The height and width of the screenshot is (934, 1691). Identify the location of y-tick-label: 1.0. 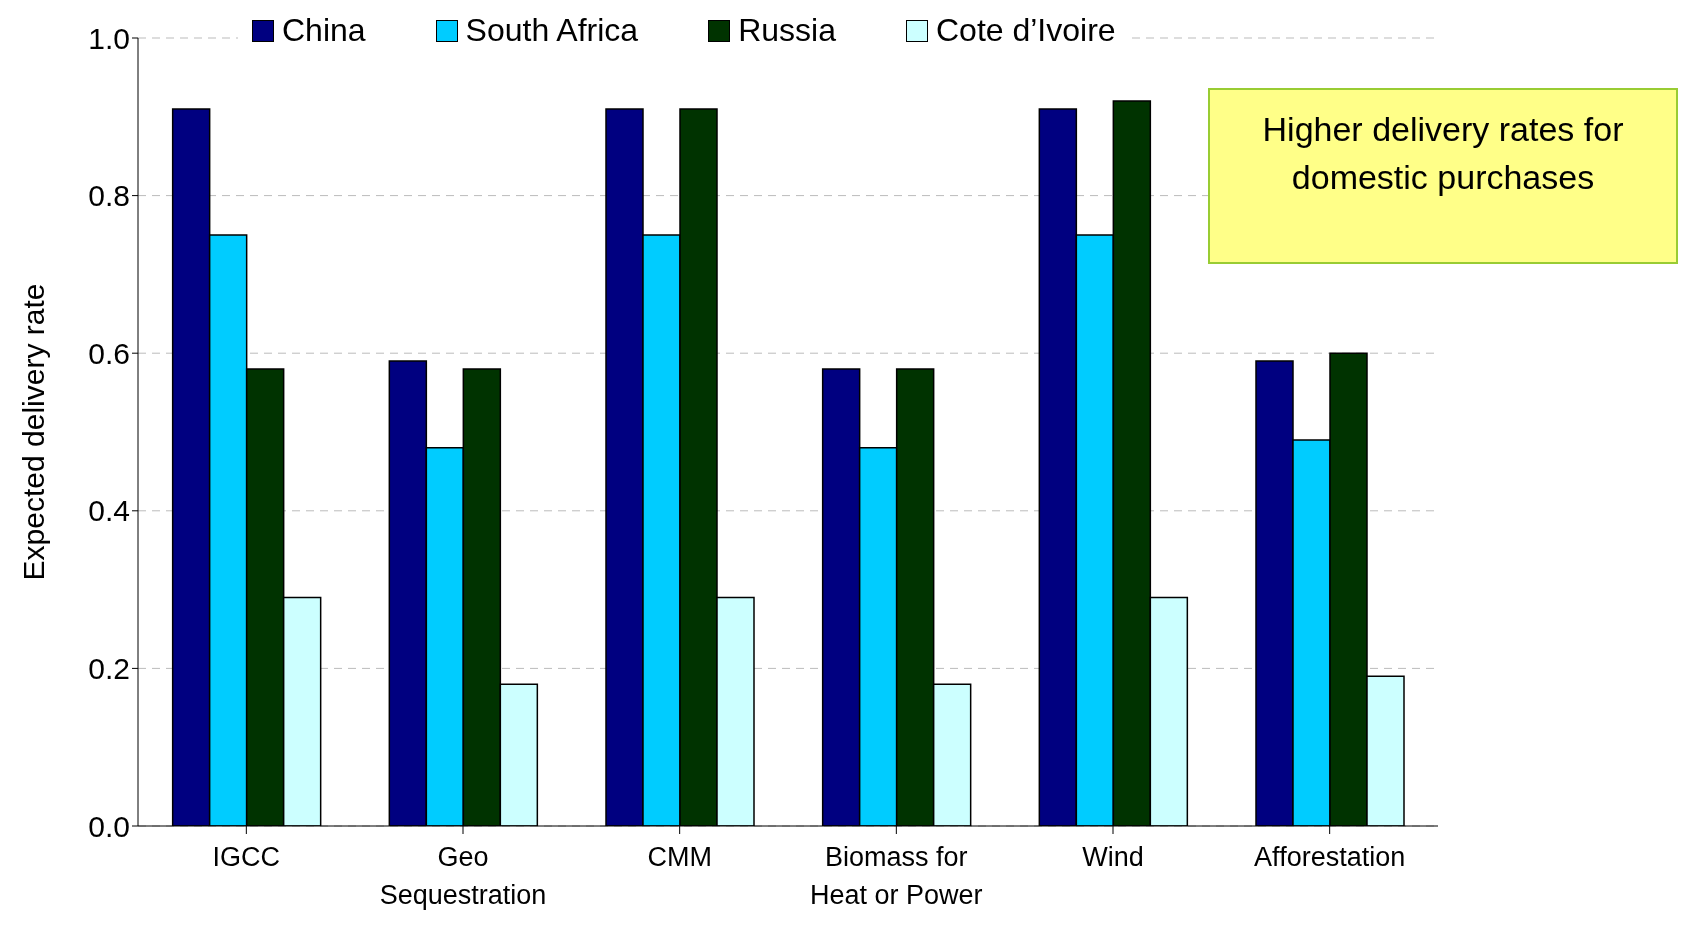
(109, 38).